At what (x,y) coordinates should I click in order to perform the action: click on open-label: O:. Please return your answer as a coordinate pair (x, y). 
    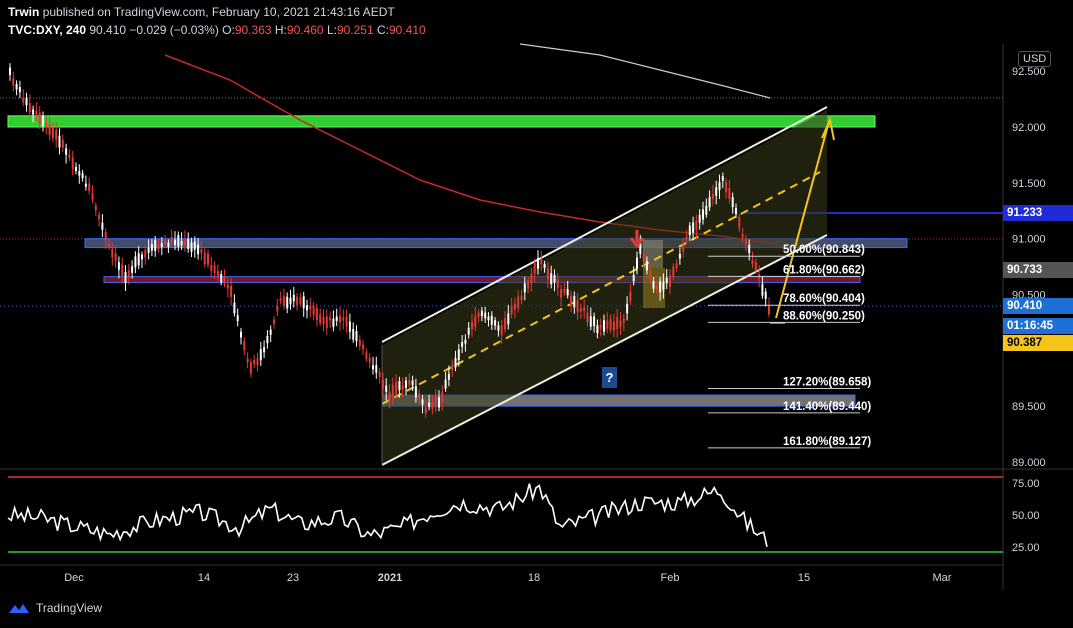
    Looking at the image, I should click on (228, 30).